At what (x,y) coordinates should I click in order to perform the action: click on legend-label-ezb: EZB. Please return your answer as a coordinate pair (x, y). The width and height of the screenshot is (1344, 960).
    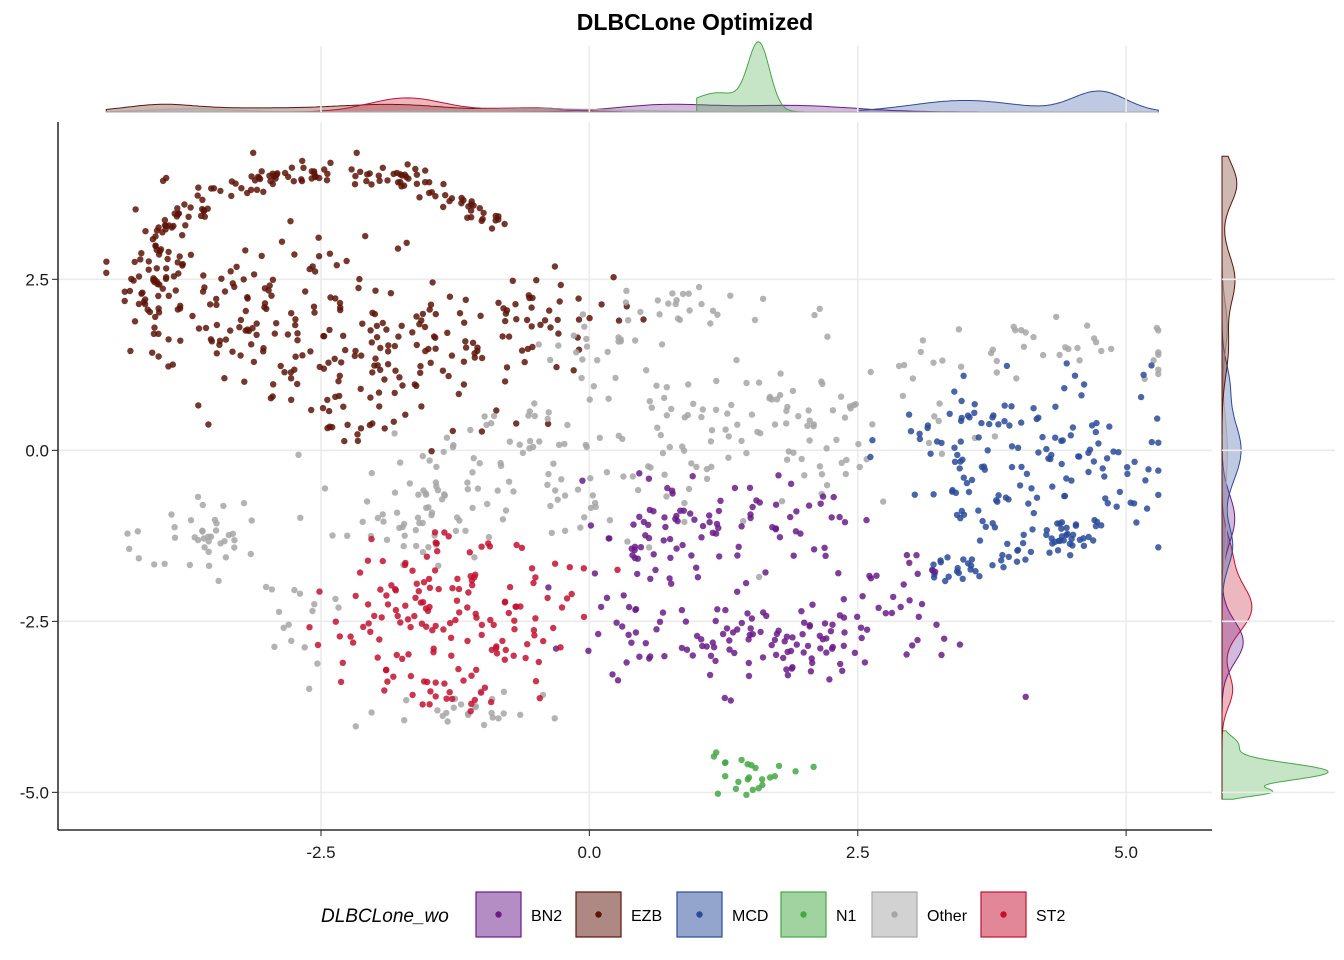
    Looking at the image, I should click on (646, 916).